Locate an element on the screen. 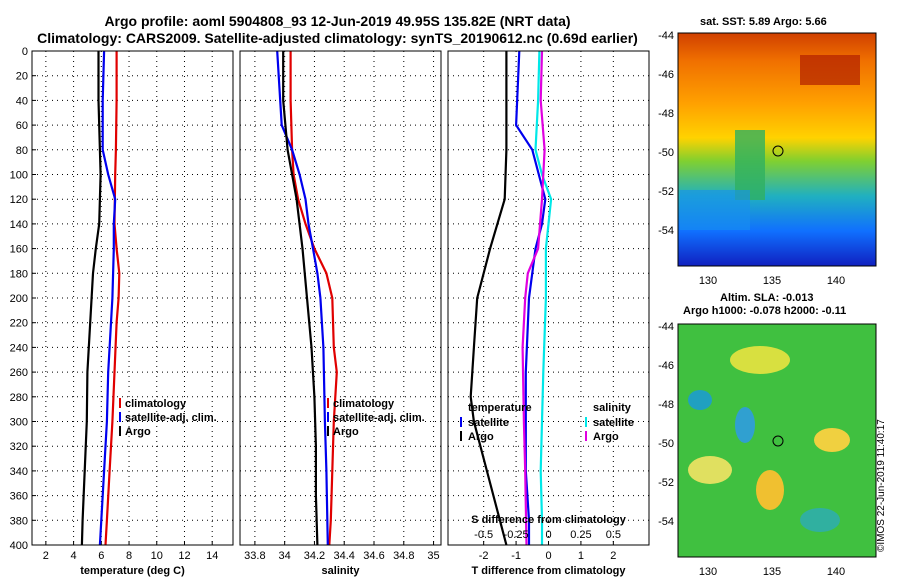 This screenshot has height=580, width=900. x-tick-label: 4 is located at coordinates (74, 556).